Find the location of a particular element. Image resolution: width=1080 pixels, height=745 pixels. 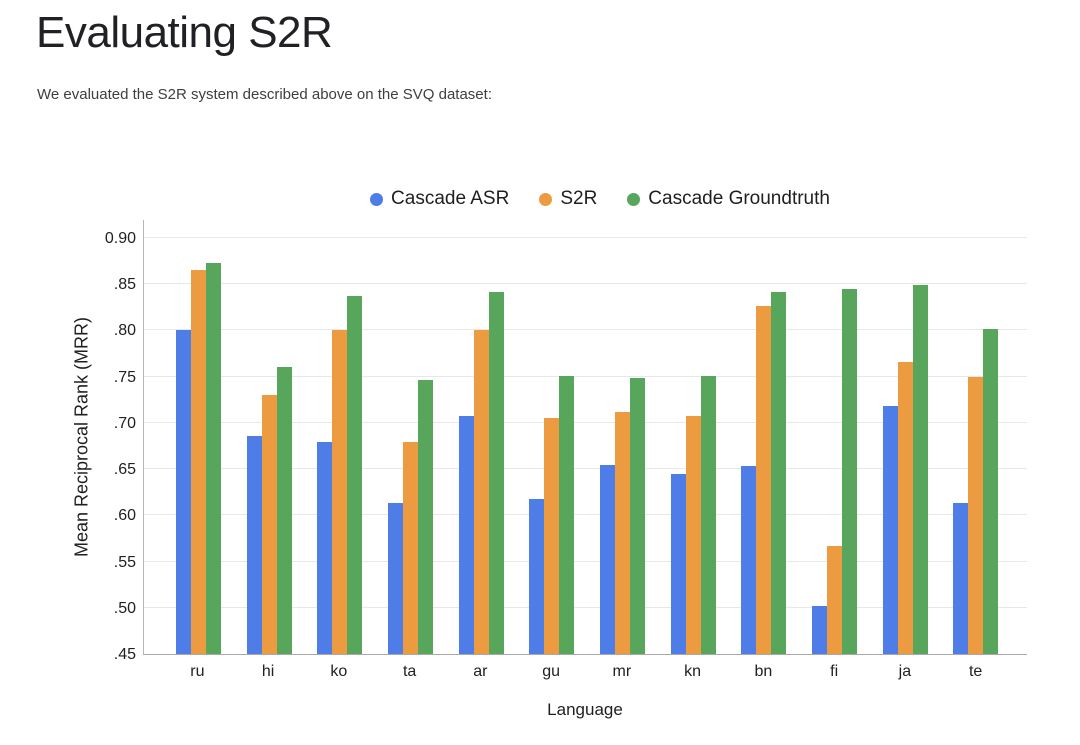

legend-item-cascade-groundtruth: Cascade Groundtruth is located at coordinates (728, 199).